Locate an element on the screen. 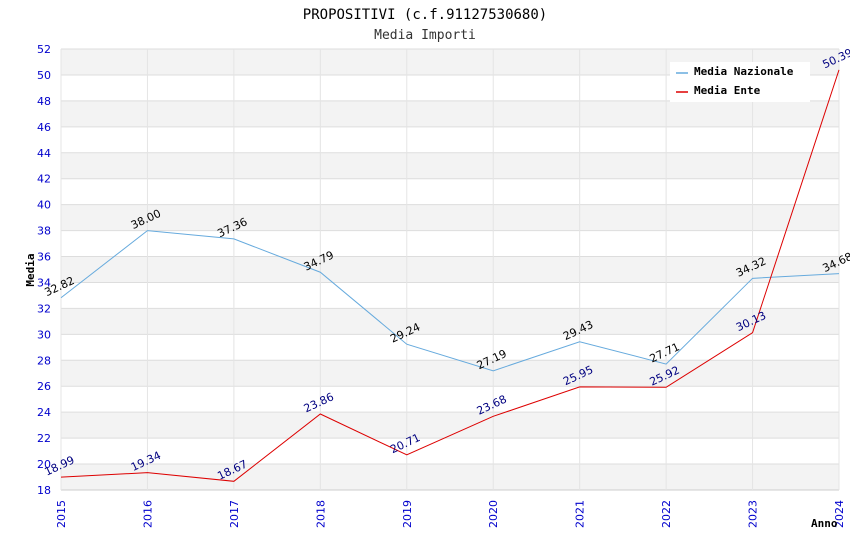 The width and height of the screenshot is (850, 550). y-tick-label: 36 is located at coordinates (44, 257).